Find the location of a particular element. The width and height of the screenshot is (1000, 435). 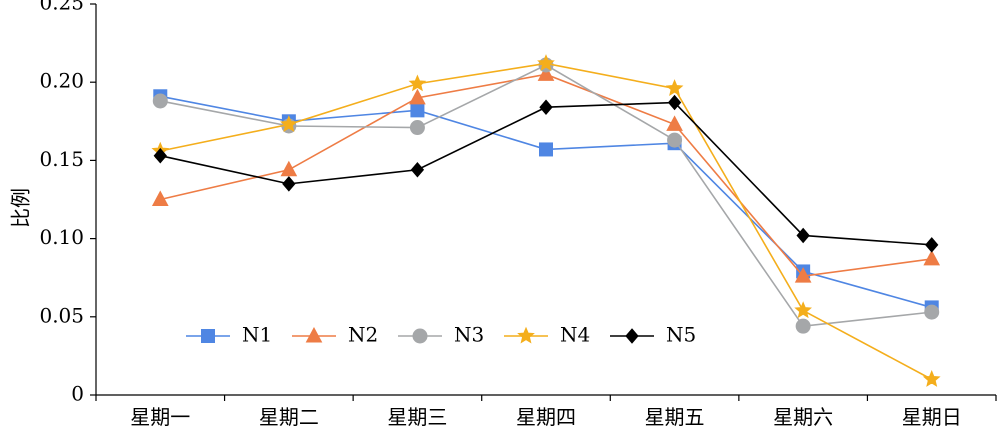

x-tick-label: 星期一 is located at coordinates (160, 417).